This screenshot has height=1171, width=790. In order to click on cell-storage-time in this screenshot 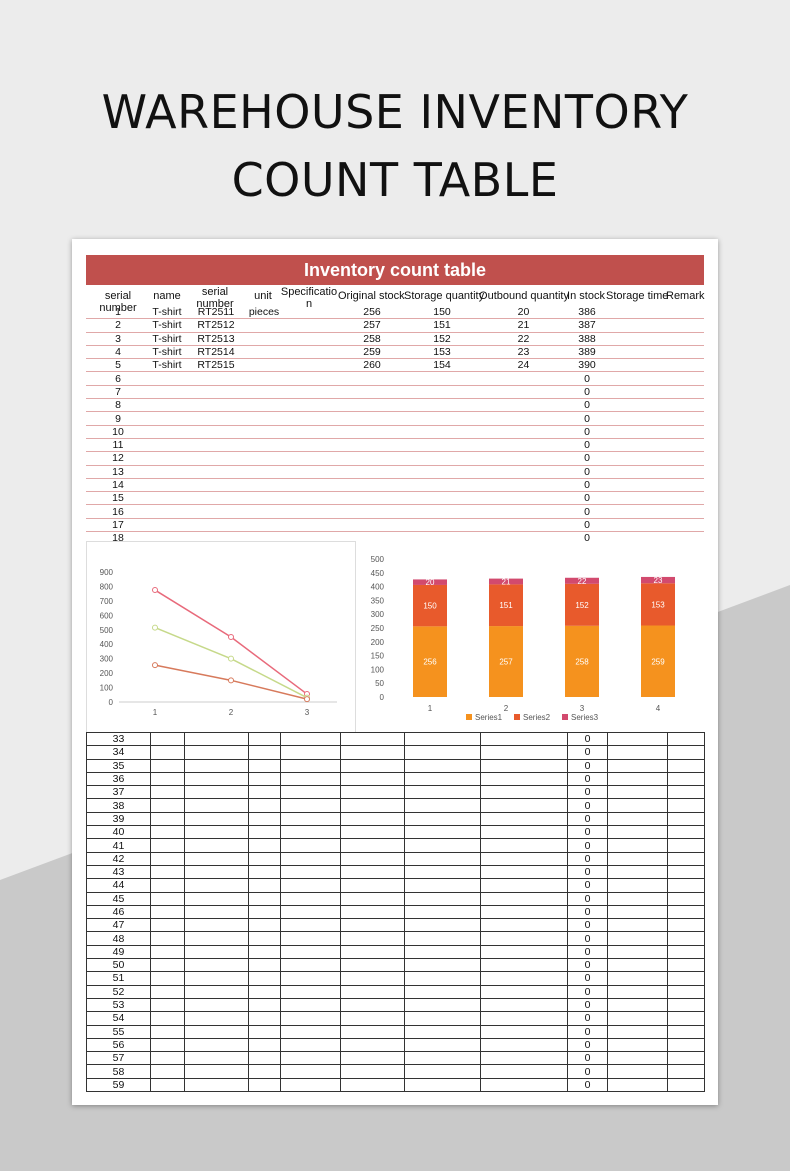, I will do `click(637, 339)`.